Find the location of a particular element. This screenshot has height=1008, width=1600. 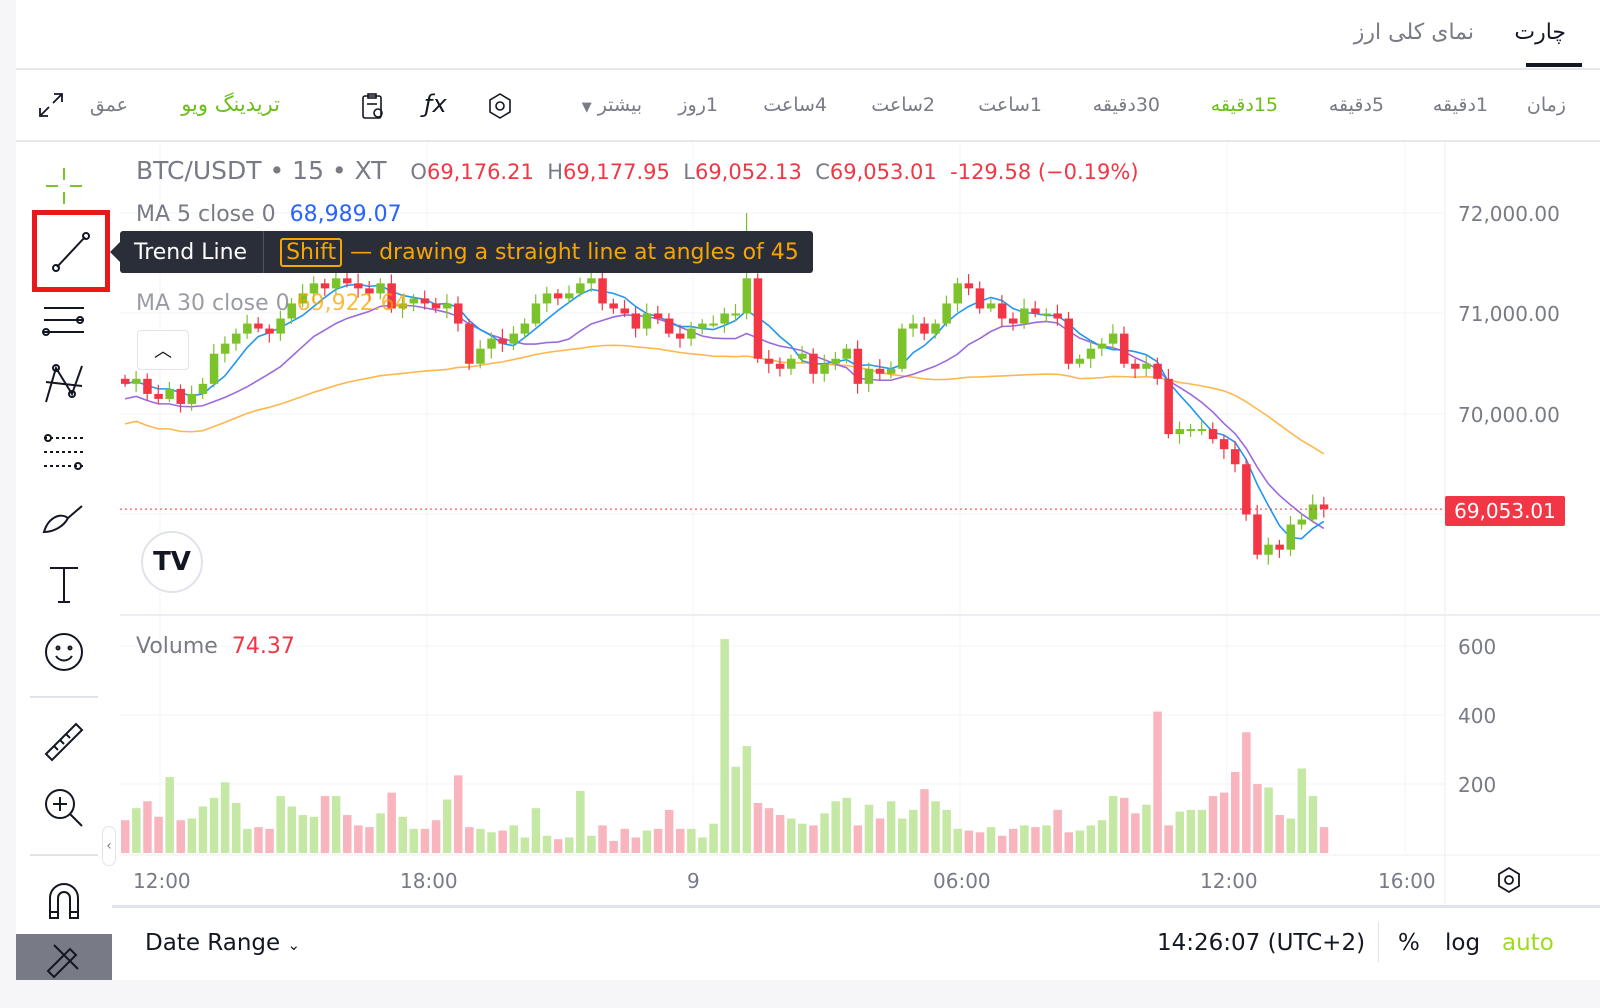

trend-line-tool is located at coordinates (71, 251).